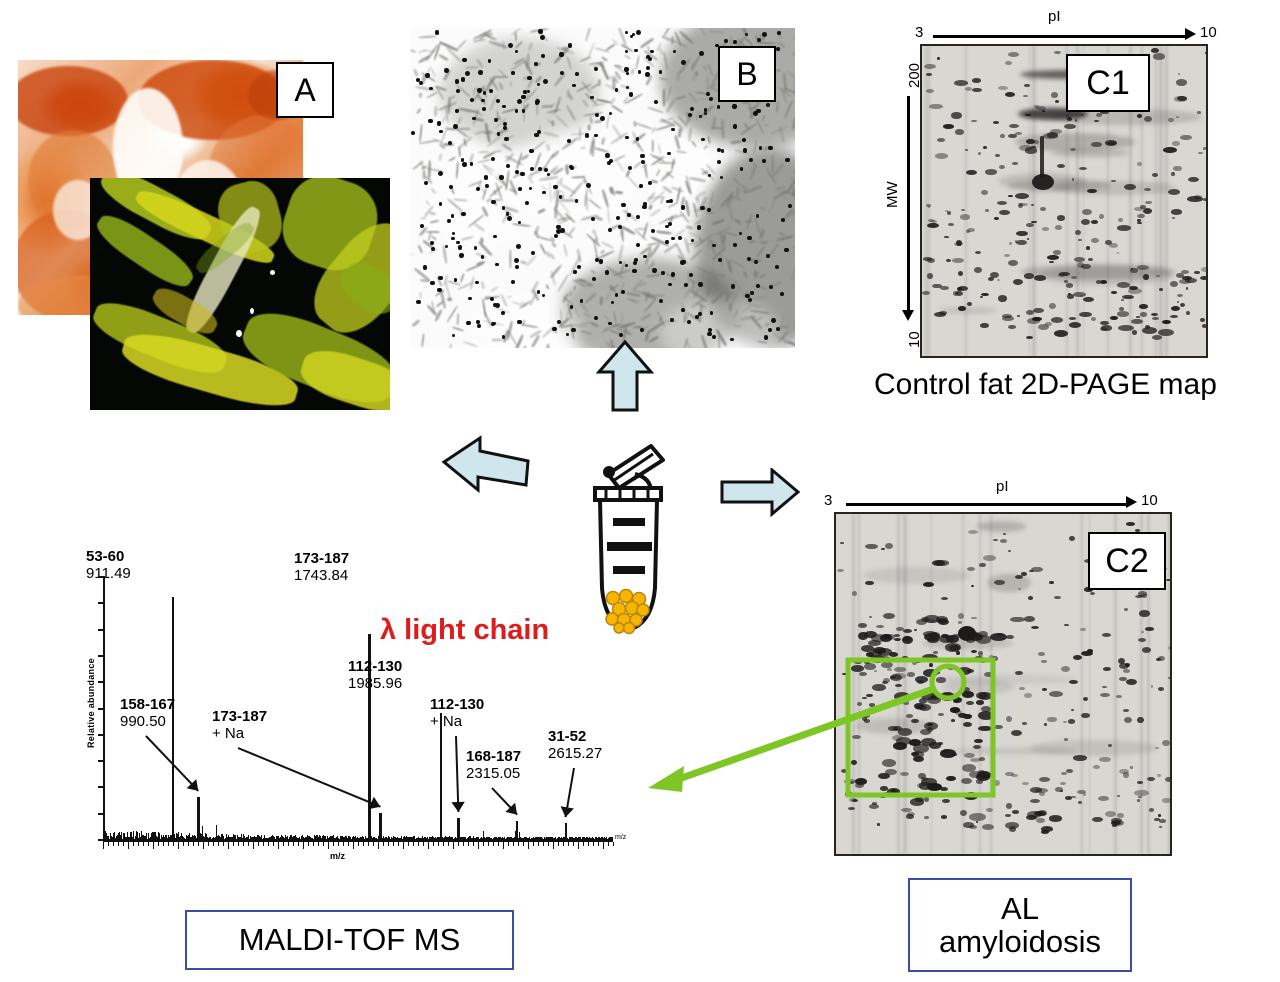 This screenshot has width=1280, height=982. What do you see at coordinates (493, 774) in the screenshot?
I see `ms-peak-mass: 2315.05` at bounding box center [493, 774].